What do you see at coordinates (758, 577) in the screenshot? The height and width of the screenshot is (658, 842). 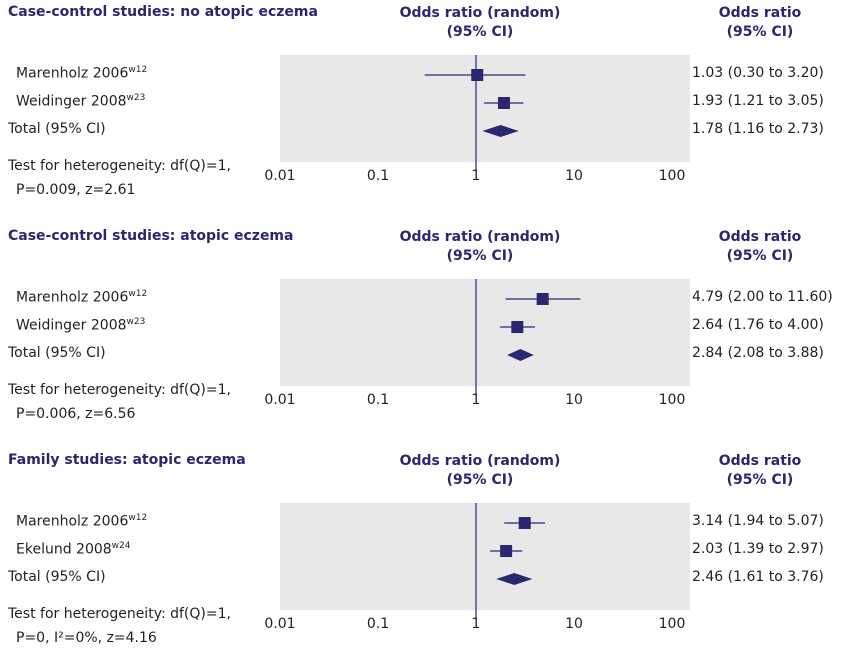 I see `total-odds-ratio-value: 2.46 (1.61 to 3.76)` at bounding box center [758, 577].